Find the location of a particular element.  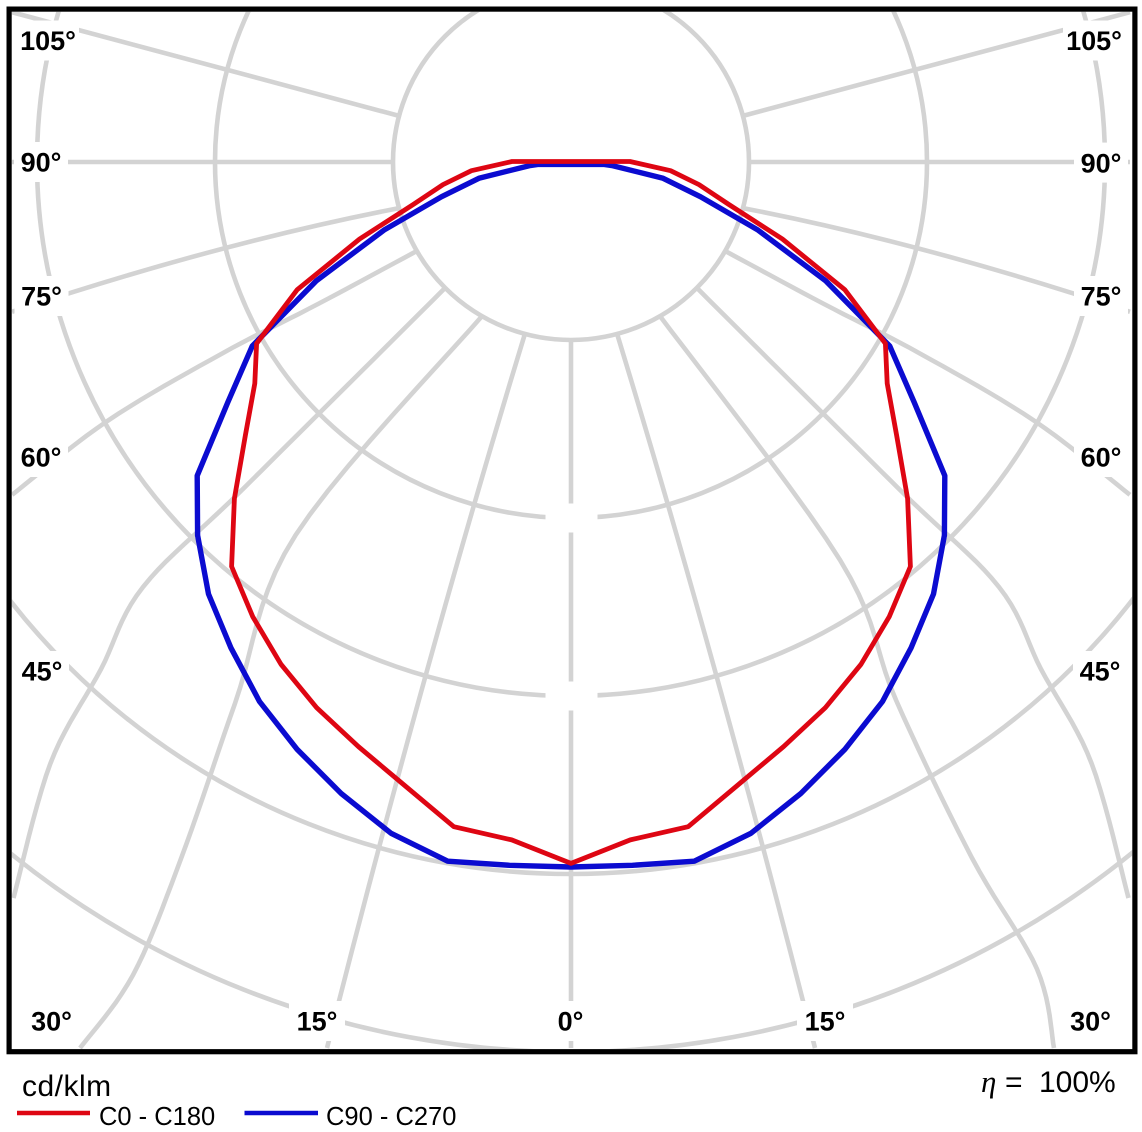

svg-text: 0° is located at coordinates (571, 1022).